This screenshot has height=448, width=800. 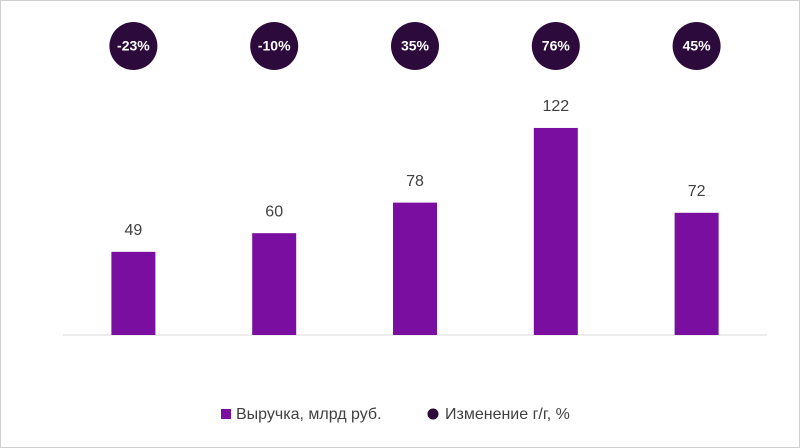 I want to click on data-label: 122, so click(x=555, y=106).